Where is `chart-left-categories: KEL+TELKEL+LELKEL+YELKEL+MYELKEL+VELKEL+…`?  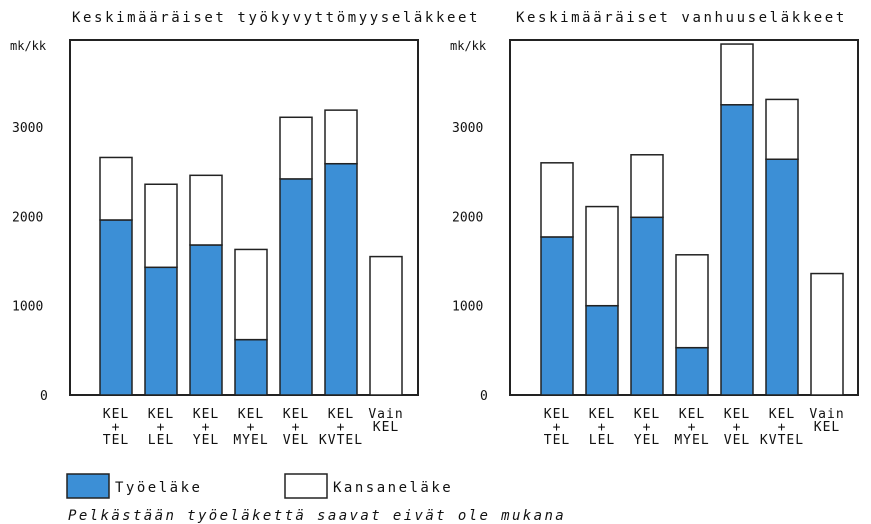
chart-left-categories: KEL+TELKEL+LELKEL+YELKEL+MYELKEL+VELKEL+… is located at coordinates (253, 427).